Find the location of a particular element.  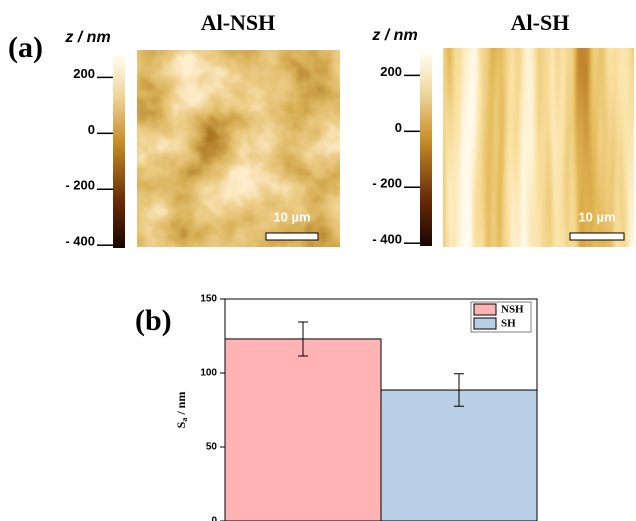

y-axis-label: Sa / nm is located at coordinates (181, 410).